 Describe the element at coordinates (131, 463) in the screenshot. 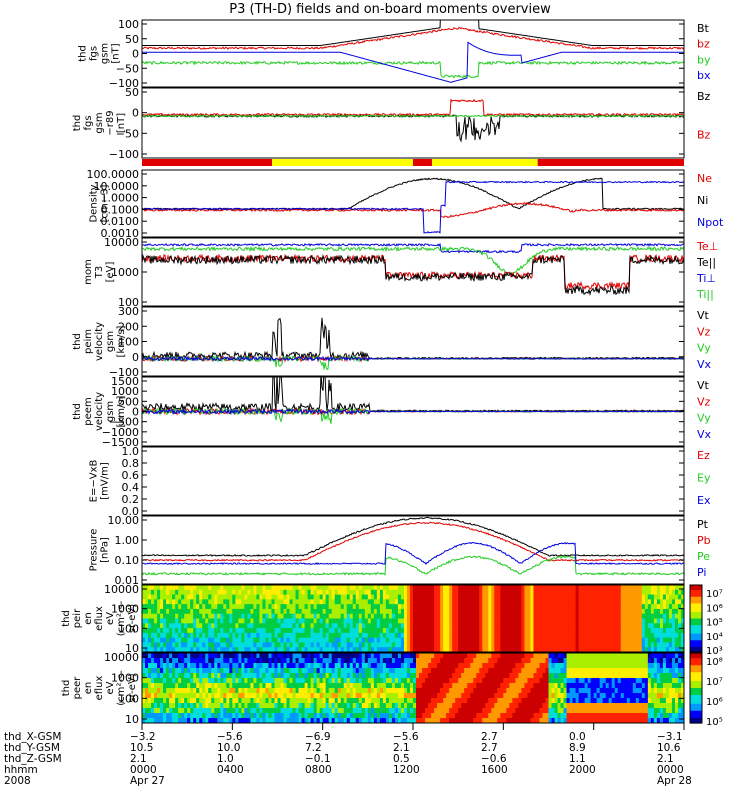

I see `y-tick-label: 0.8` at that location.